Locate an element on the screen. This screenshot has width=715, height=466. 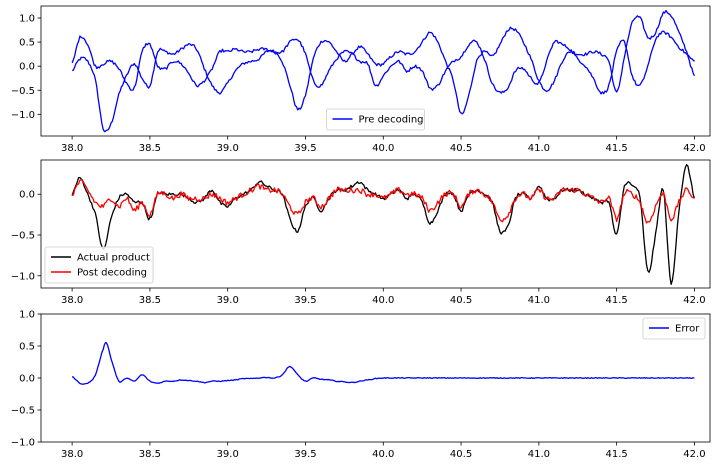
legend-label: Actual product is located at coordinates (113, 258).